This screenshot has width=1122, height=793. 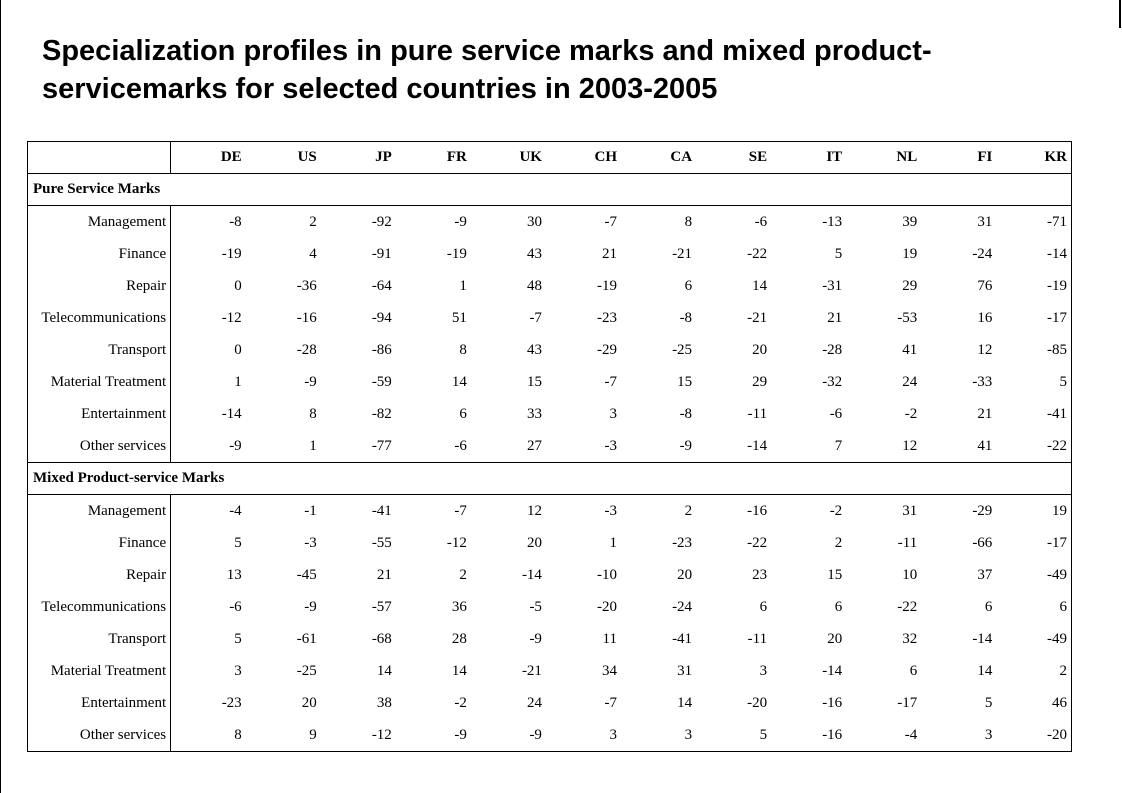 What do you see at coordinates (208, 157) in the screenshot?
I see `column-header-de: DE` at bounding box center [208, 157].